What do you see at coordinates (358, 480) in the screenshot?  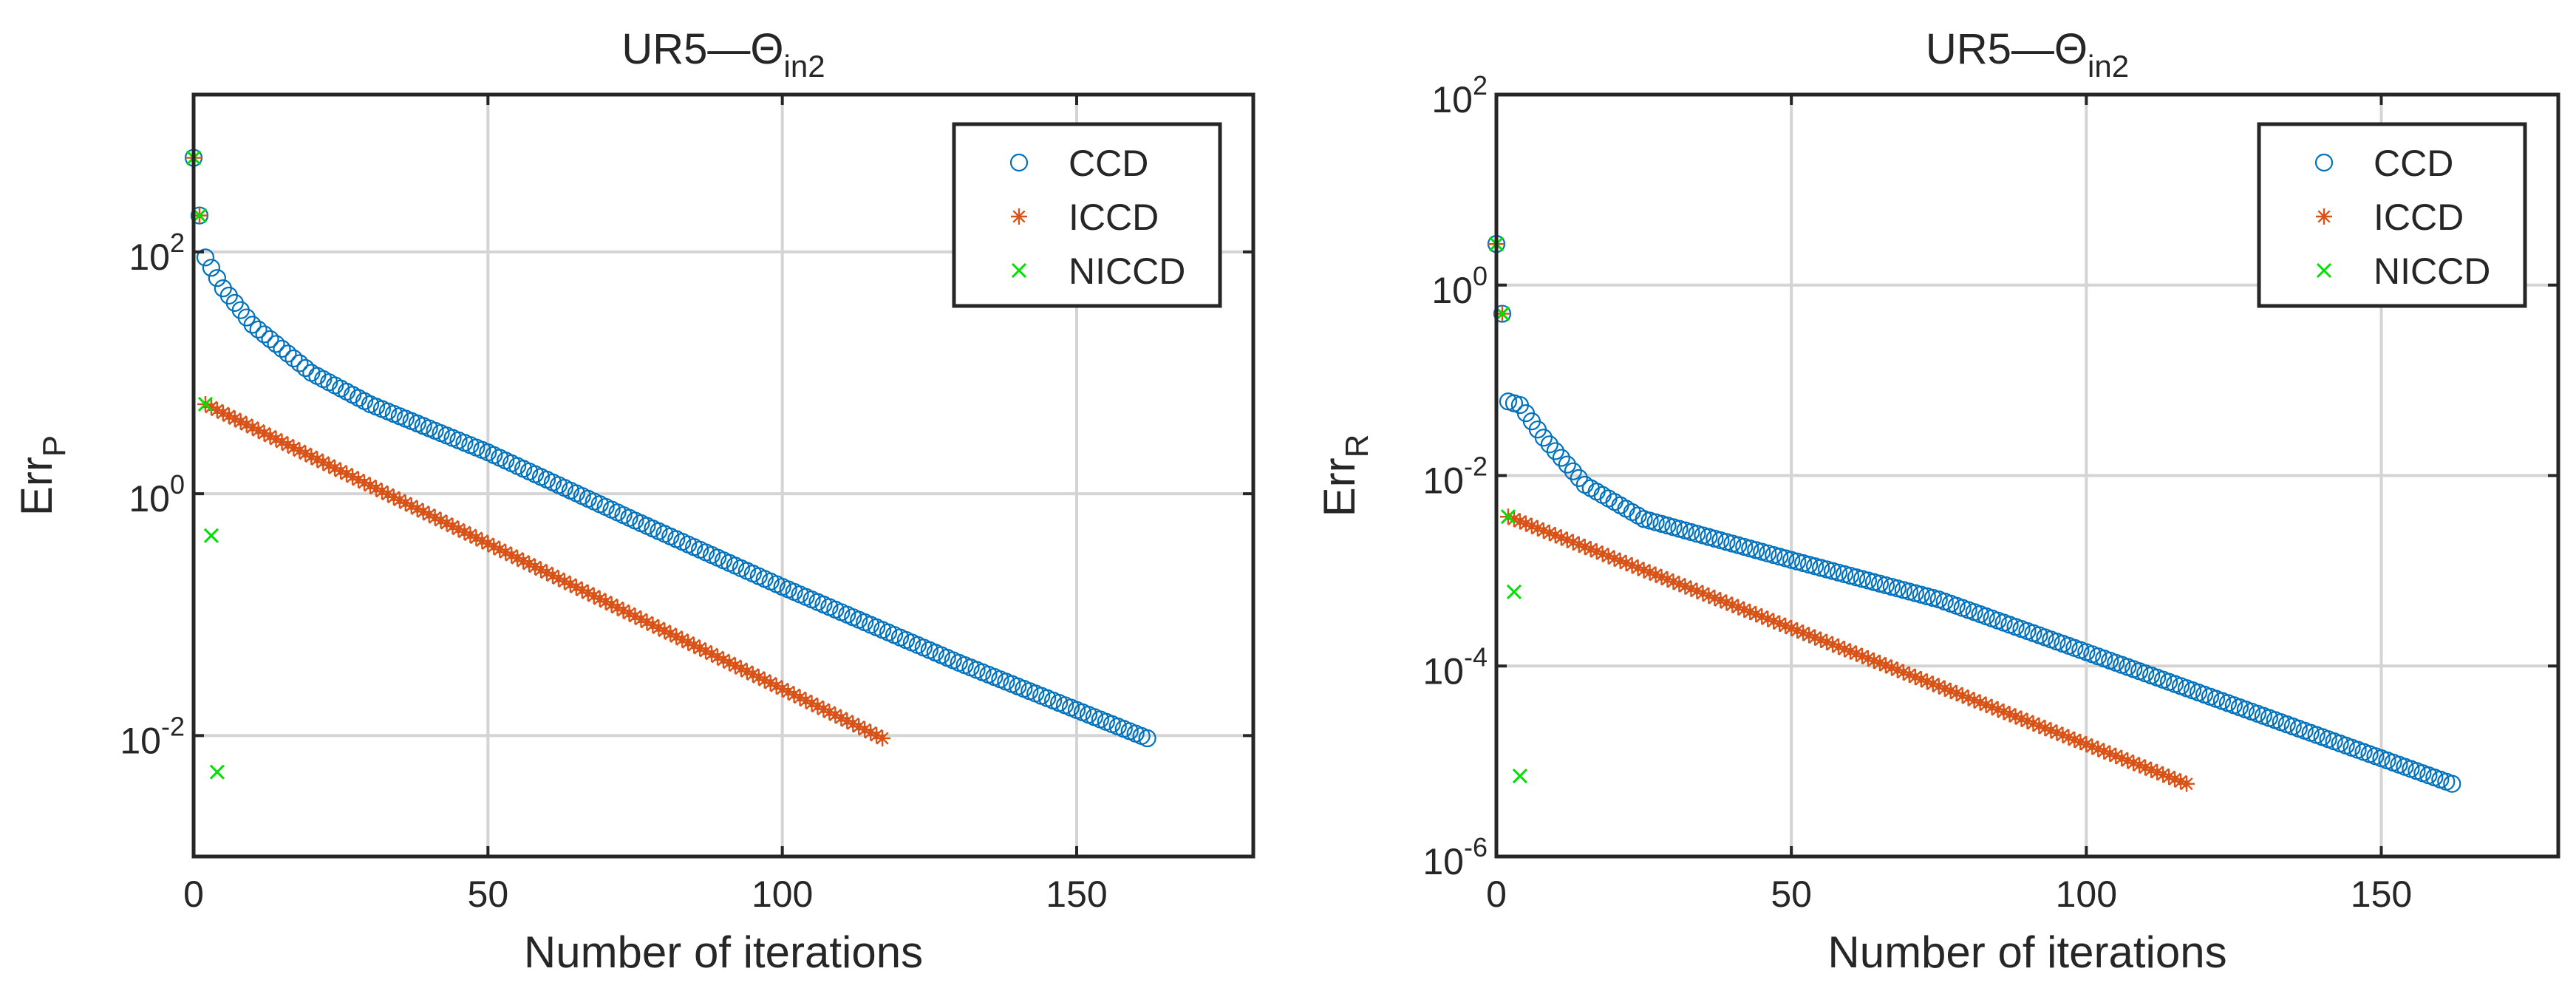 I see `iccd-point-28-shape` at bounding box center [358, 480].